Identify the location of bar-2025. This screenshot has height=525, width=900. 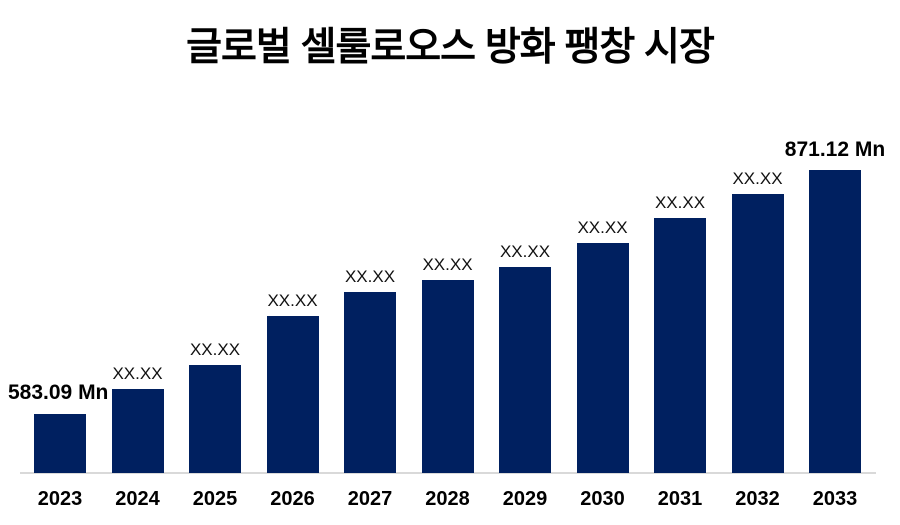
(215, 419).